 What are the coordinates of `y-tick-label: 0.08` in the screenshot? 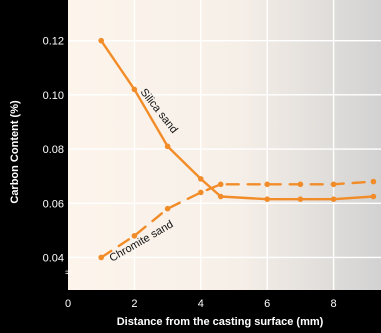 It's located at (53, 150).